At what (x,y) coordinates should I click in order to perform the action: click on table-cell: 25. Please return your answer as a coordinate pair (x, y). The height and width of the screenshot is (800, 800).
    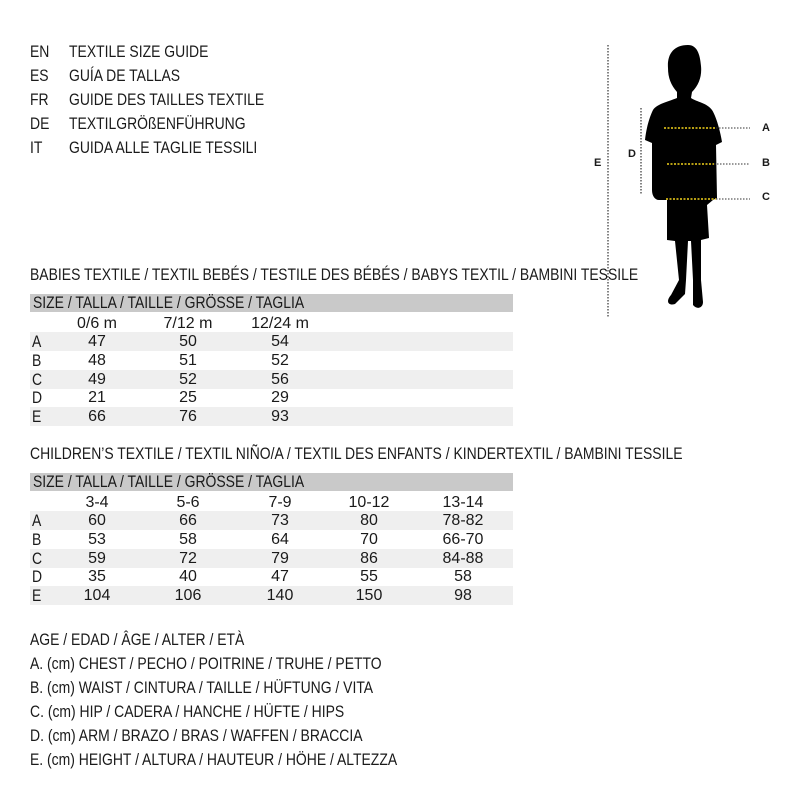
    Looking at the image, I should click on (188, 398).